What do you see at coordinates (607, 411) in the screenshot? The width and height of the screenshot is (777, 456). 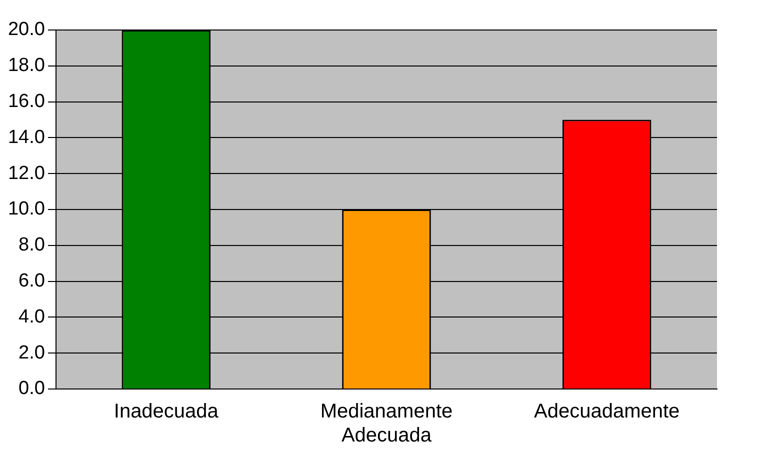 I see `x-tick-label: Adecuadamente` at bounding box center [607, 411].